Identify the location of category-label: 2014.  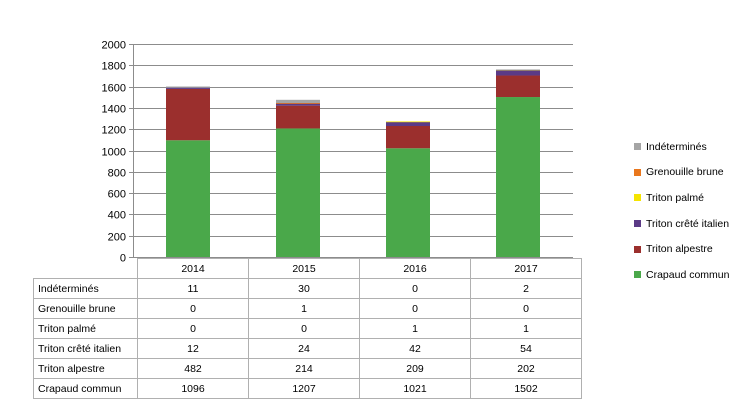
(193, 268).